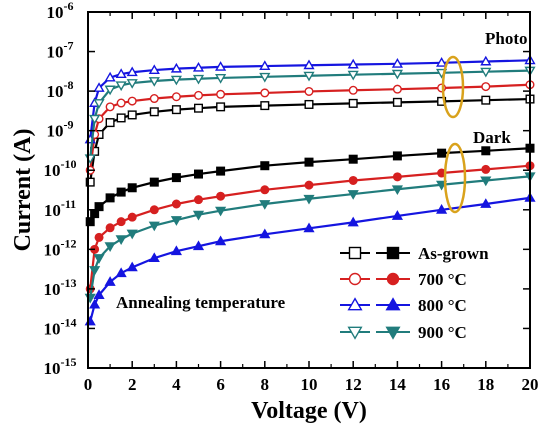 The width and height of the screenshot is (550, 428). What do you see at coordinates (403, 332) in the screenshot?
I see `legend-item: 900 °C` at bounding box center [403, 332].